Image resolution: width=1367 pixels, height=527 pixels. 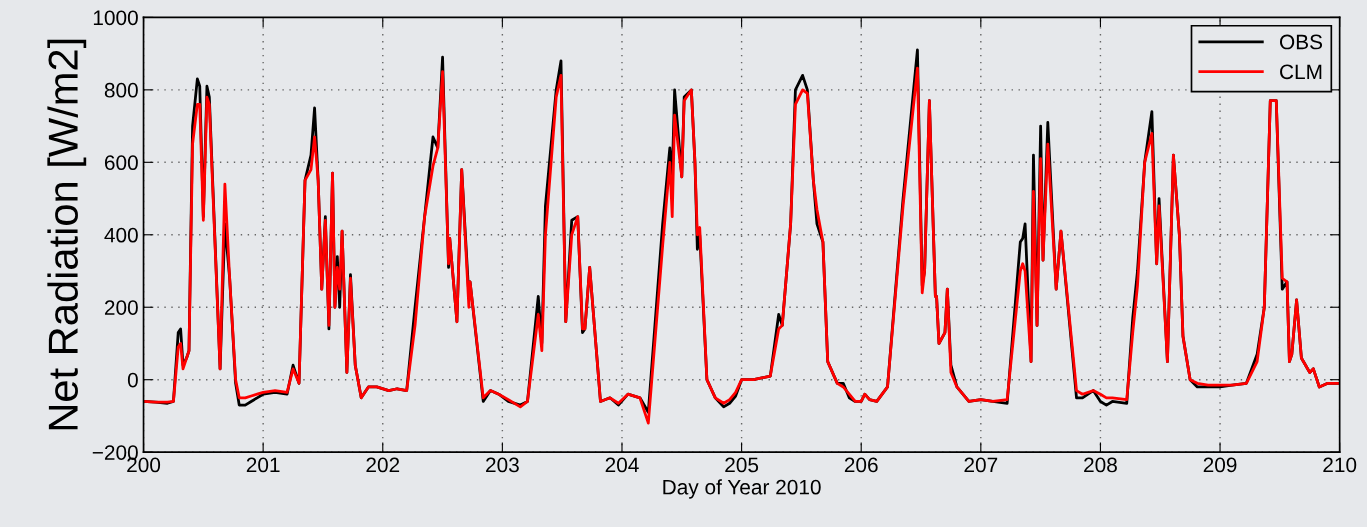 I want to click on x-tick-label: 205, so click(x=742, y=465).